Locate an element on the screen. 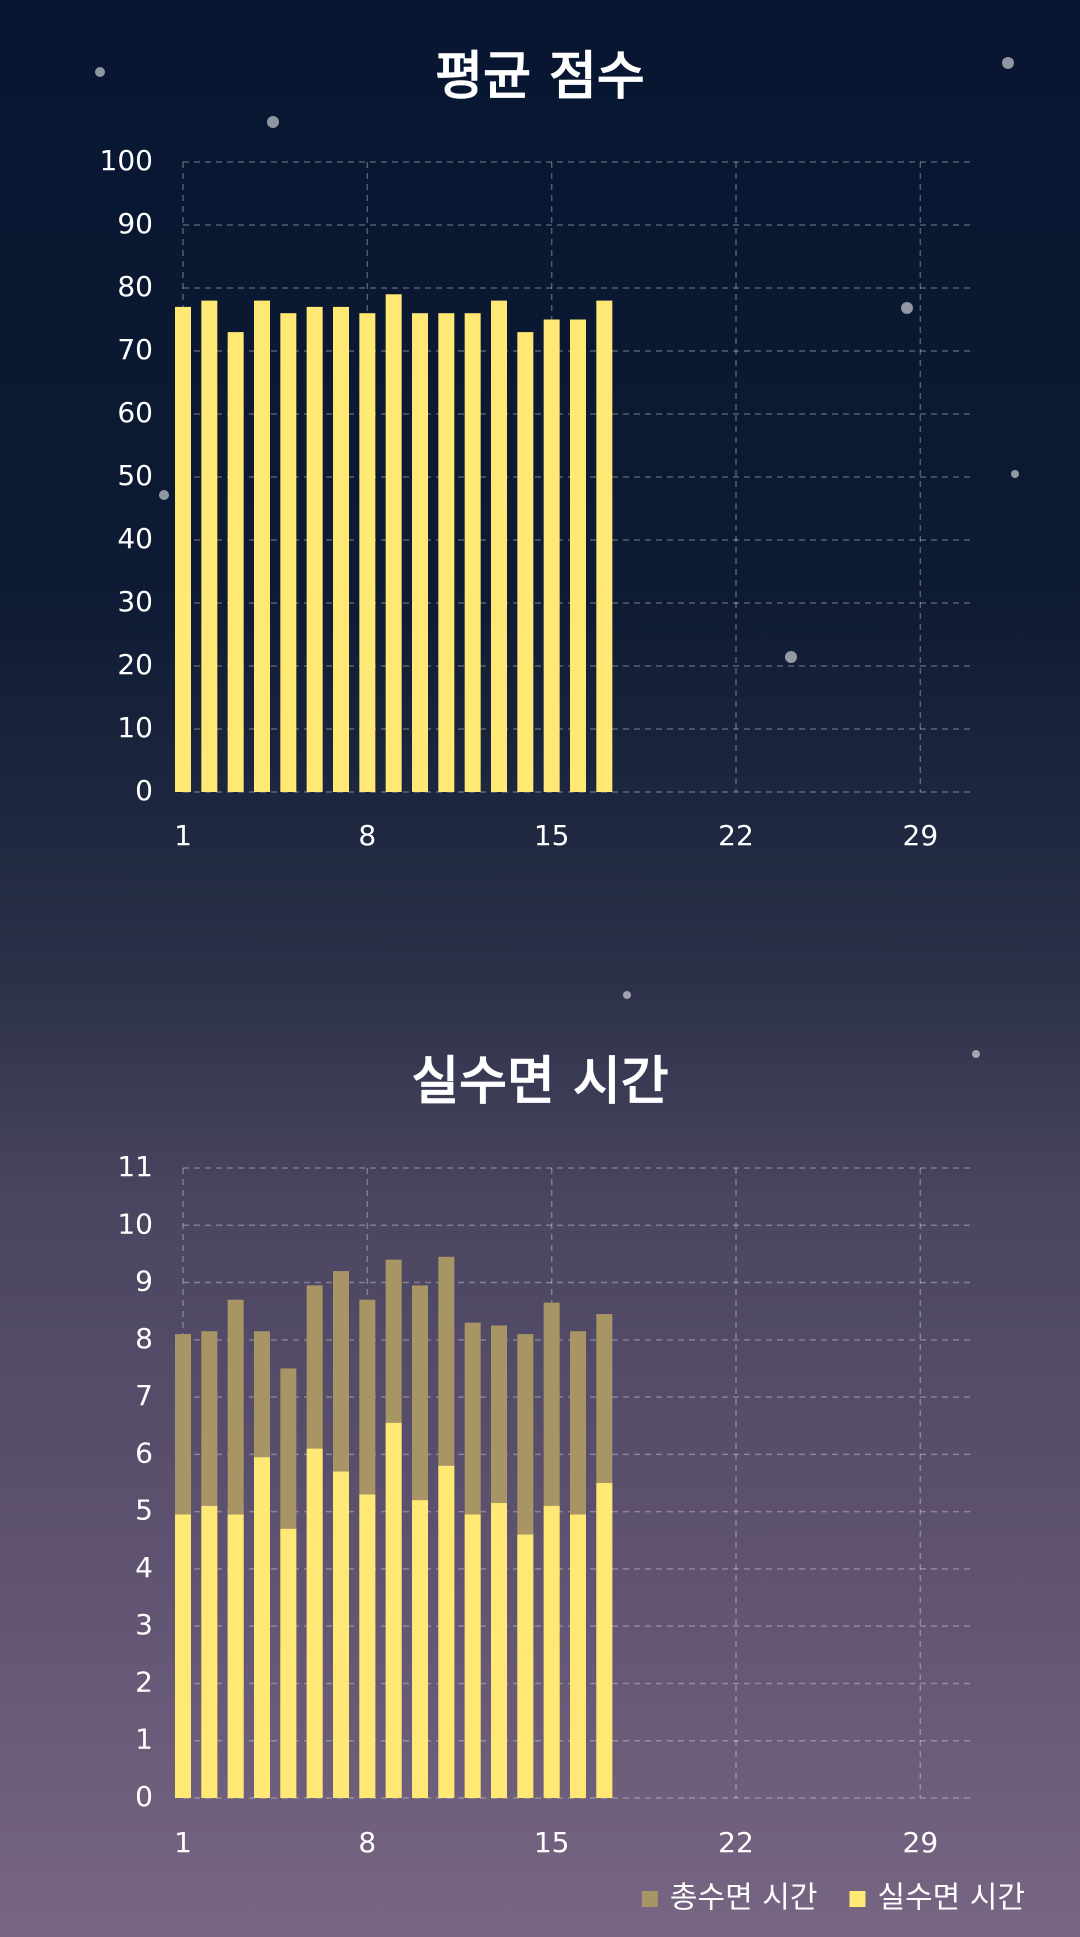  y-tick-label: 6 is located at coordinates (144, 1452).